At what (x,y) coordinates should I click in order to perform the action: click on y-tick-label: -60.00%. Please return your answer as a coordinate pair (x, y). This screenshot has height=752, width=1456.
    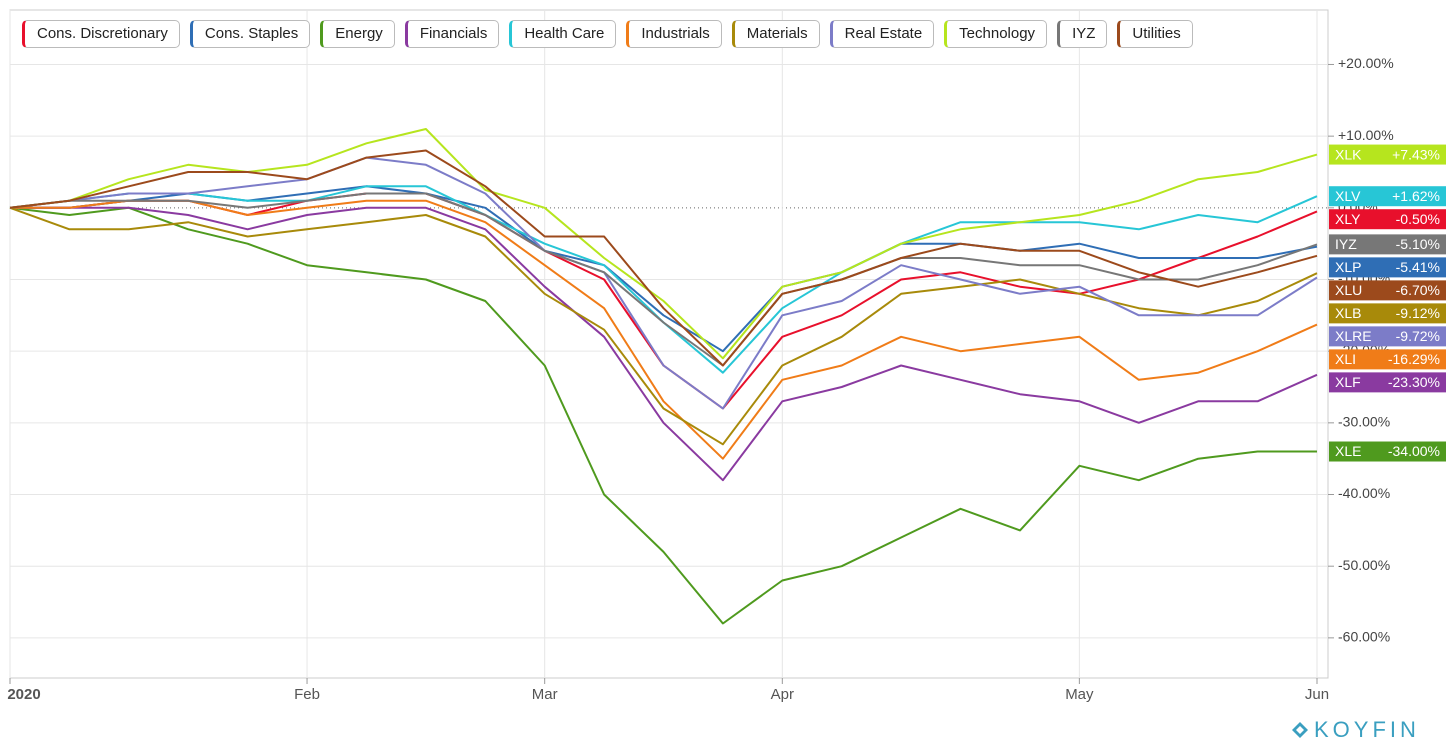
    Looking at the image, I should click on (1364, 637).